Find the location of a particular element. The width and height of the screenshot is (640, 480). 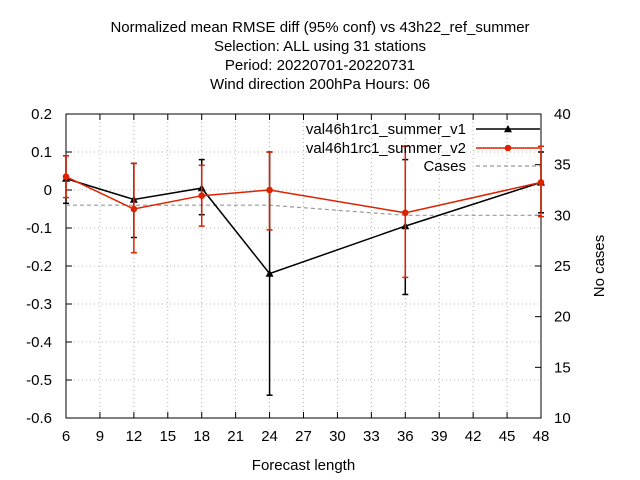

y-tick-label: 0.2 is located at coordinates (41, 114).